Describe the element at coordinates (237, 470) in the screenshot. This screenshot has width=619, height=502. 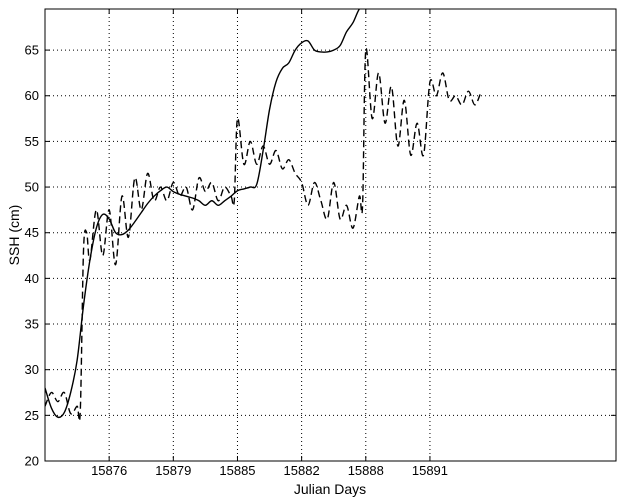
I see `x-tick-label: 15885` at that location.